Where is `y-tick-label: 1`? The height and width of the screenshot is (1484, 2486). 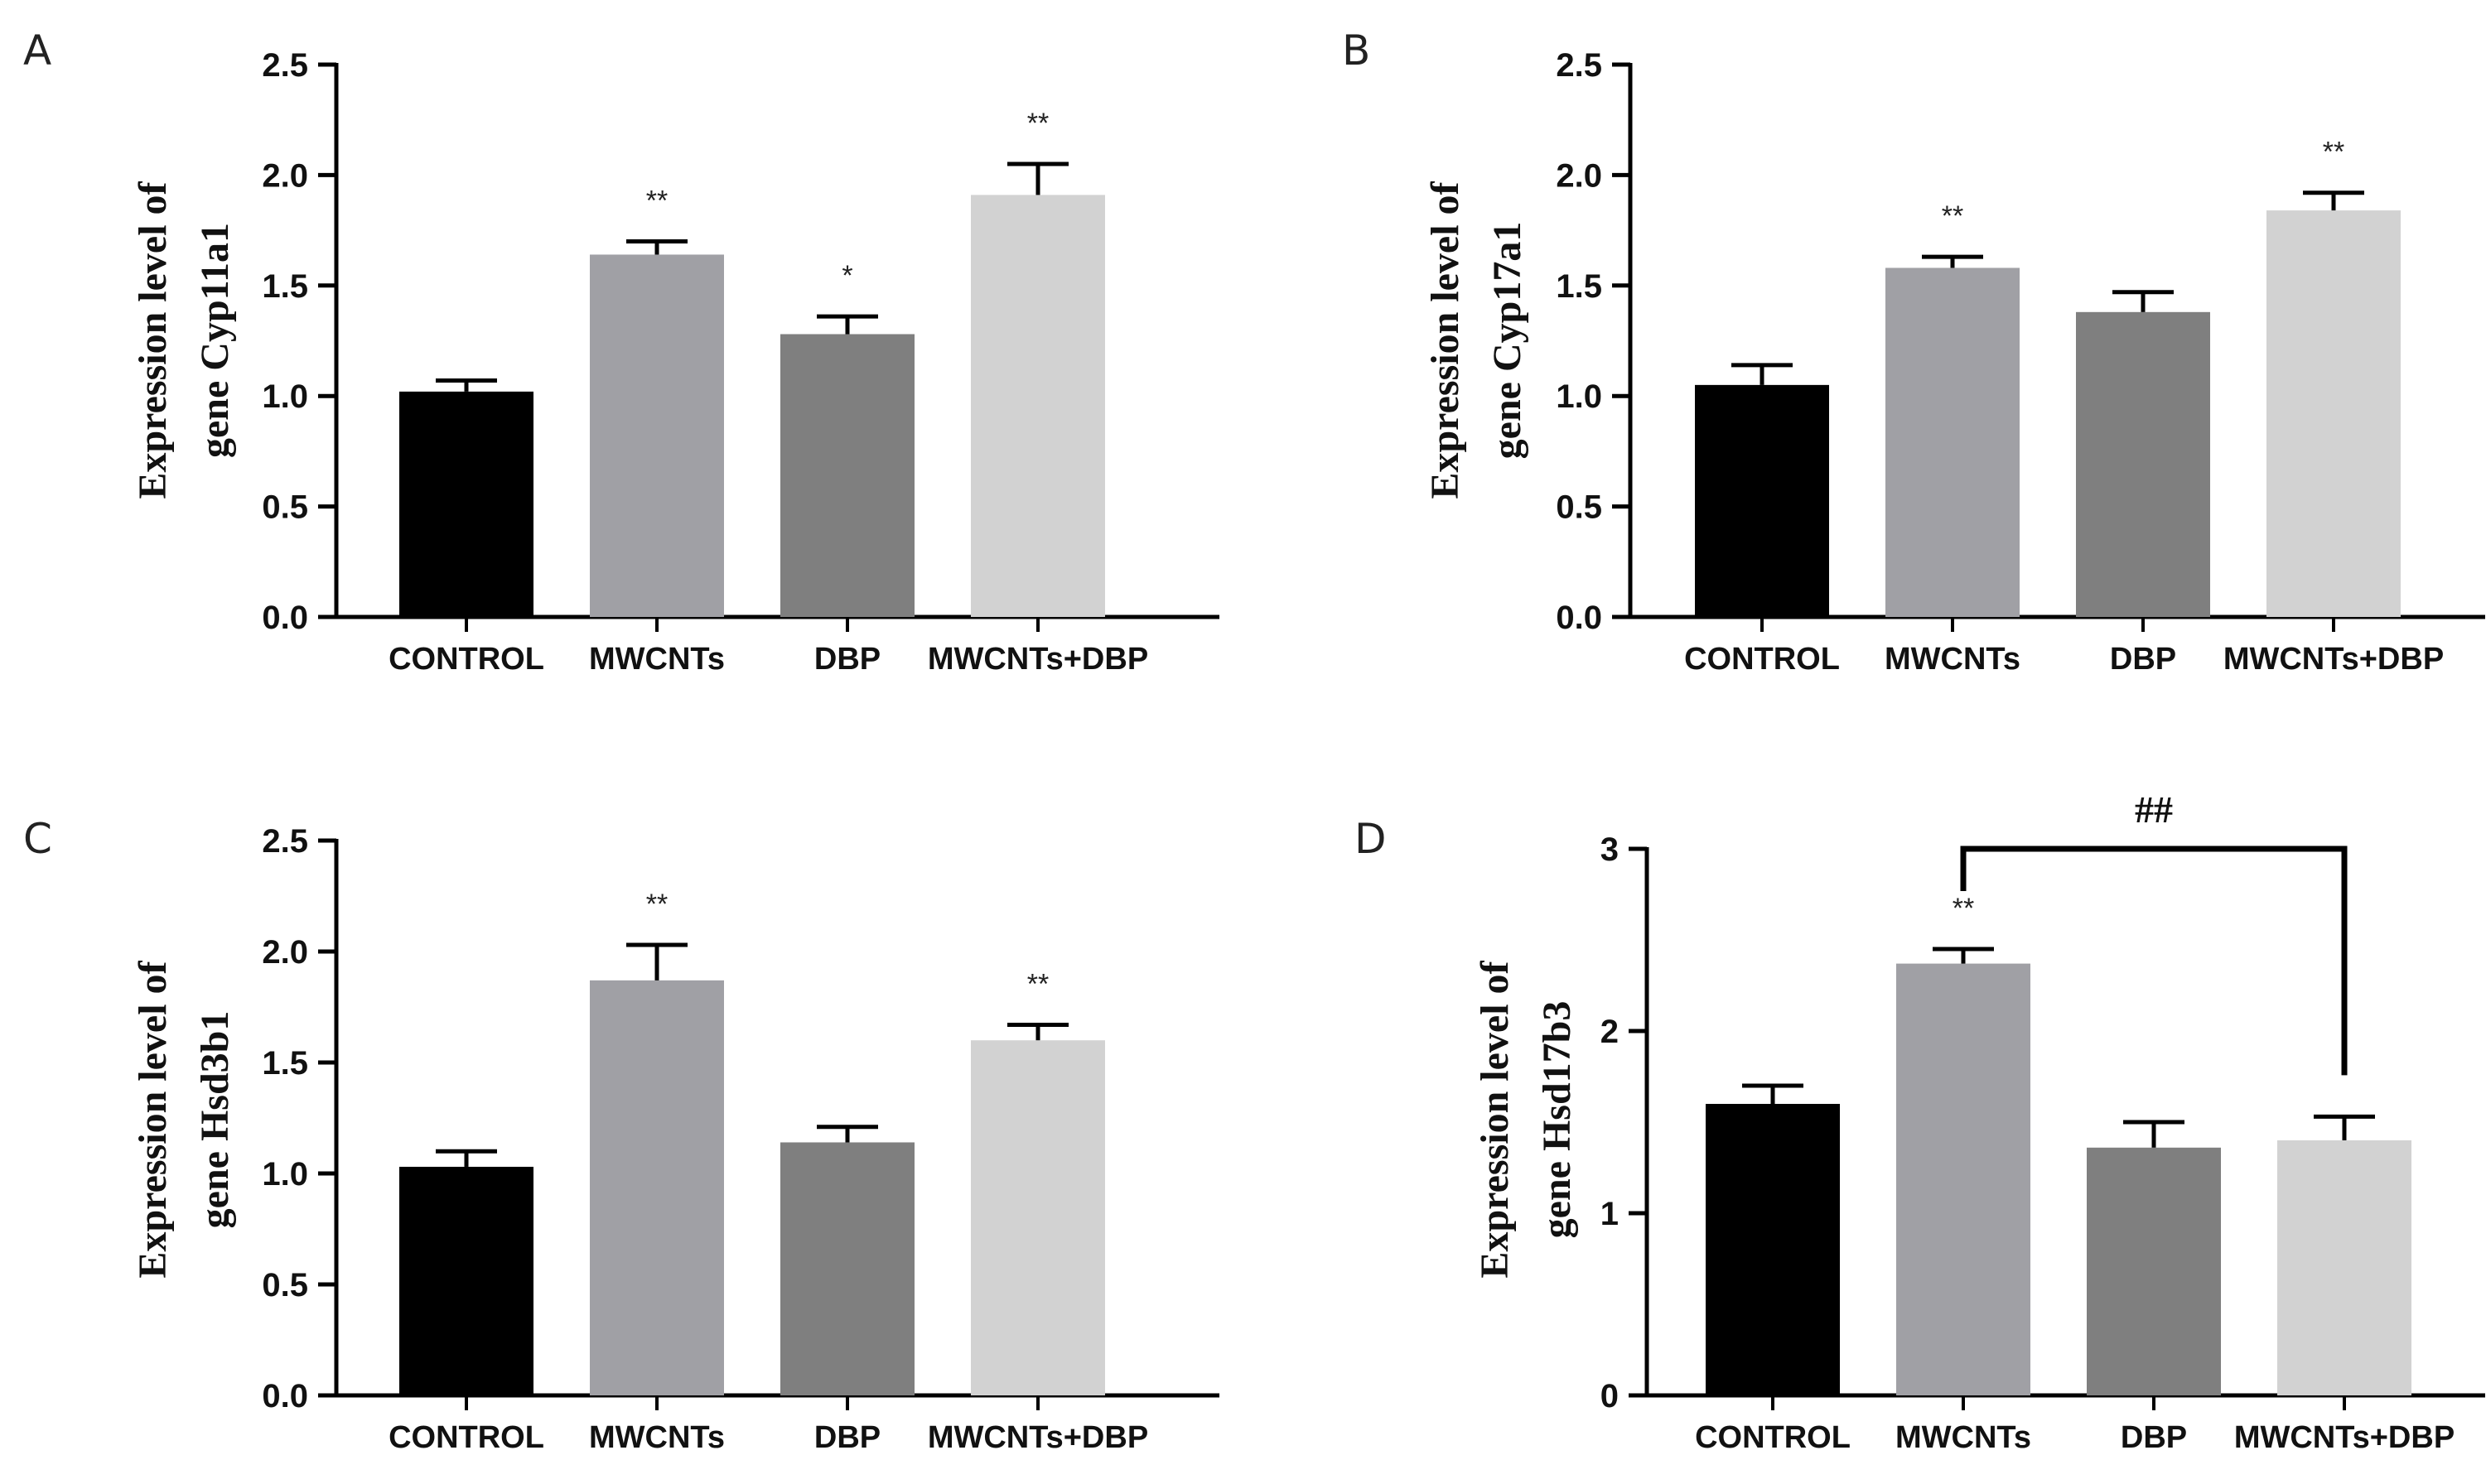 y-tick-label: 1 is located at coordinates (1609, 1214).